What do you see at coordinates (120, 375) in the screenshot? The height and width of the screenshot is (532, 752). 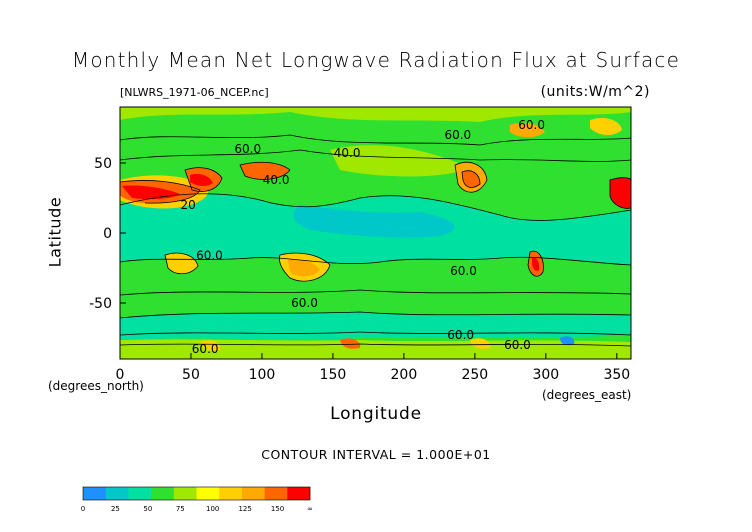 I see `x-tick-label: 0` at bounding box center [120, 375].